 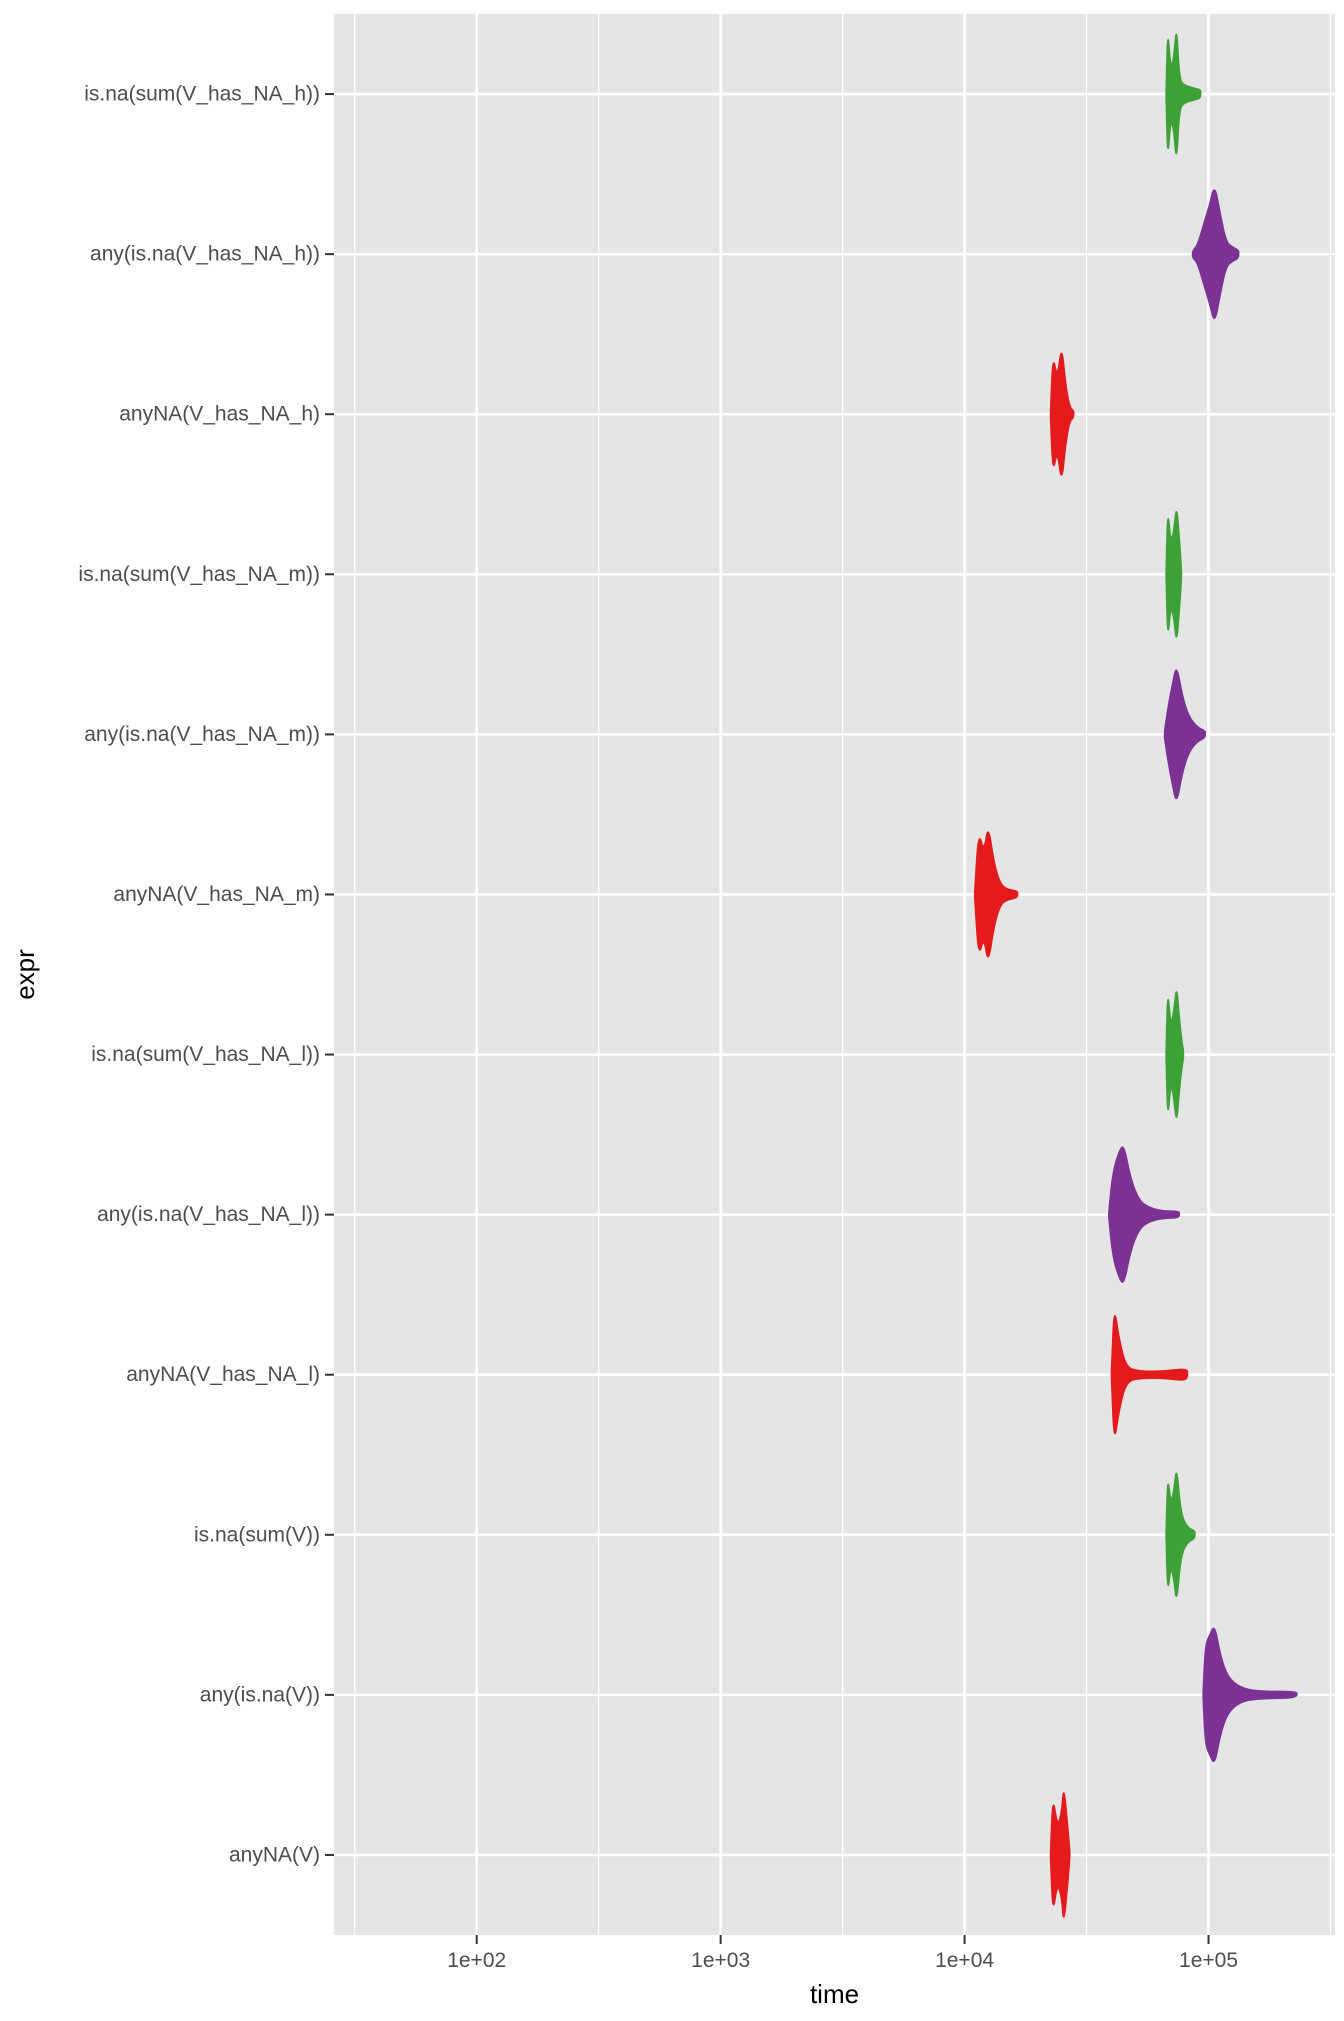 I want to click on y-tick-label: any(is.na(V)), so click(x=260, y=1694).